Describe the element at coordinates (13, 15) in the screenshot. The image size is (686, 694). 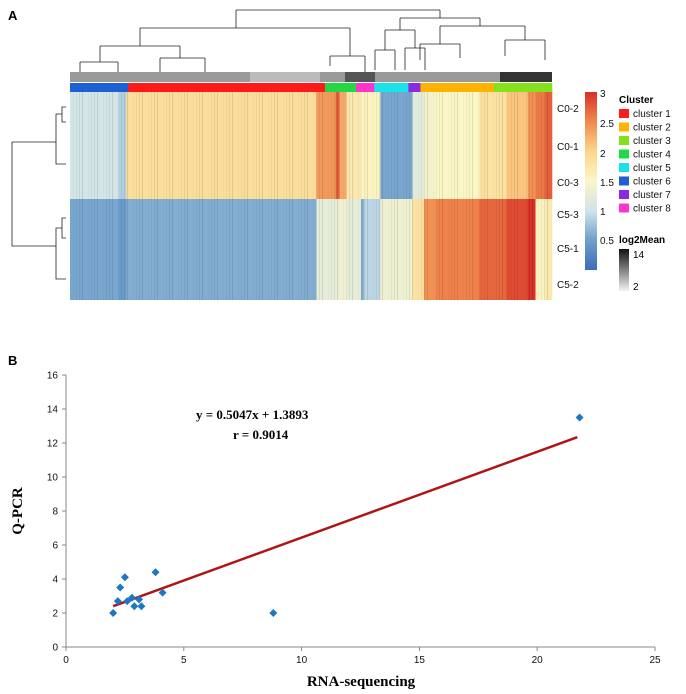
I see `panel-a-label: A` at that location.